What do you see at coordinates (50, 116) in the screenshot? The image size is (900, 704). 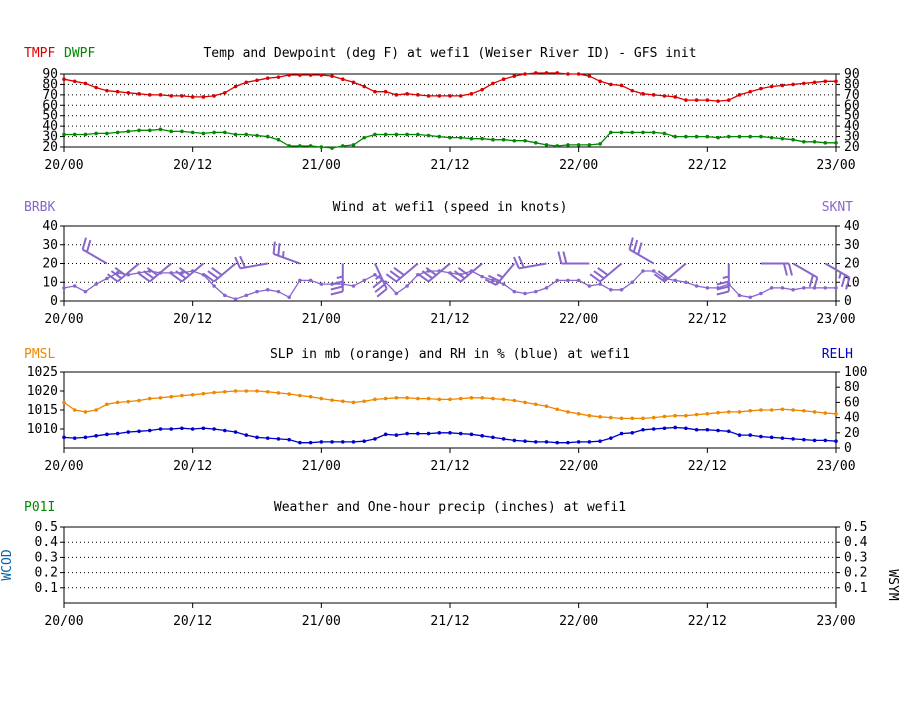 I see `y-tick-label: 50` at bounding box center [50, 116].